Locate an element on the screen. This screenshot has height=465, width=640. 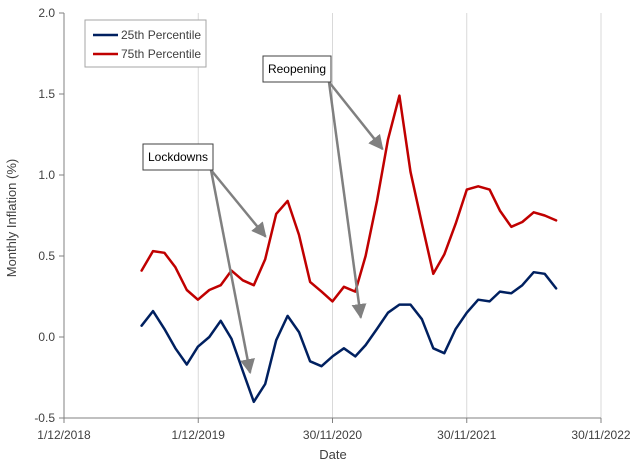
y-axis-title: Monthly Inflation (%) is located at coordinates (11, 218).